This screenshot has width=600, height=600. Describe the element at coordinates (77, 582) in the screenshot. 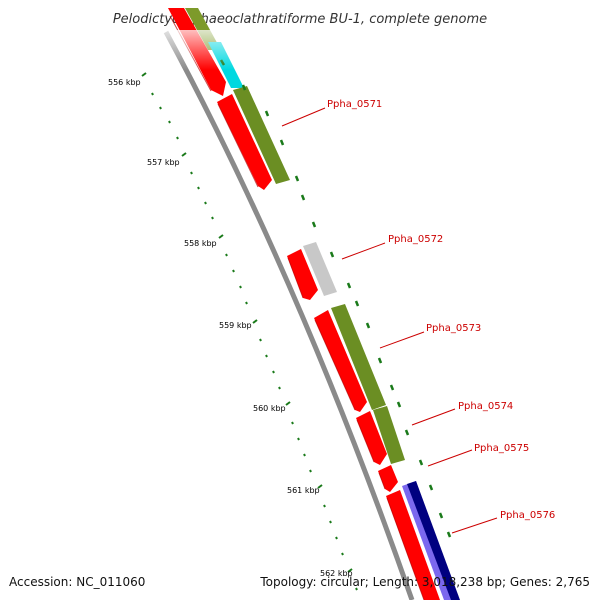

I see `accession-text: Accession: NC_011060` at that location.